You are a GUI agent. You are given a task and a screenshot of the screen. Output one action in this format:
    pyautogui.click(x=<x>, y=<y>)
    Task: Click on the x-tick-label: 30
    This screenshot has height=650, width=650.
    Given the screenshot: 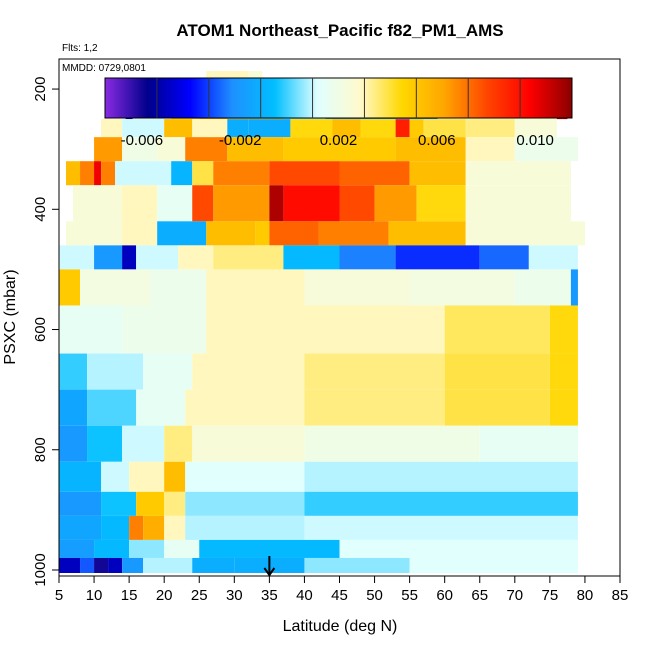 What is the action you would take?
    pyautogui.click(x=234, y=595)
    